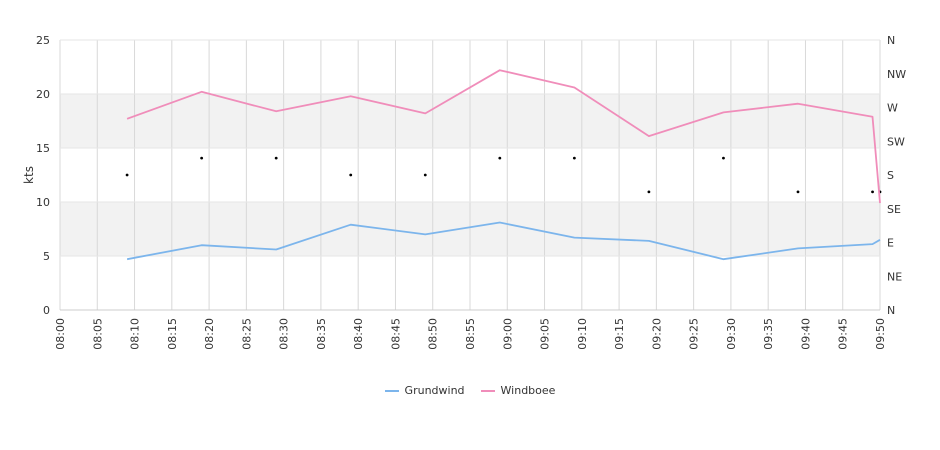 The width and height of the screenshot is (940, 450). I want to click on legend-label-windboee: Windboee, so click(528, 390).